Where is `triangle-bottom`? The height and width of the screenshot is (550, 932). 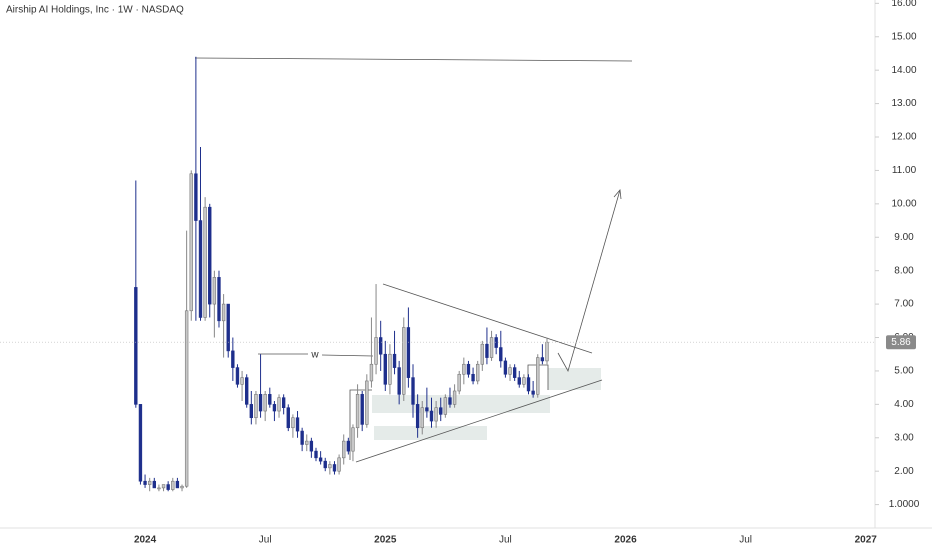 triangle-bottom is located at coordinates (479, 421).